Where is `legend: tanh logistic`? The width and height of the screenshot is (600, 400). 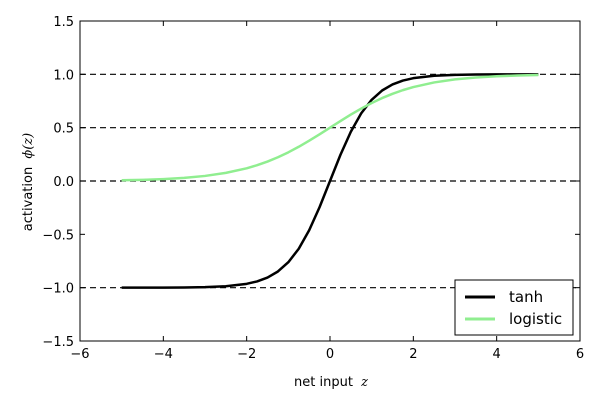
legend: tanh logistic is located at coordinates (514, 307).